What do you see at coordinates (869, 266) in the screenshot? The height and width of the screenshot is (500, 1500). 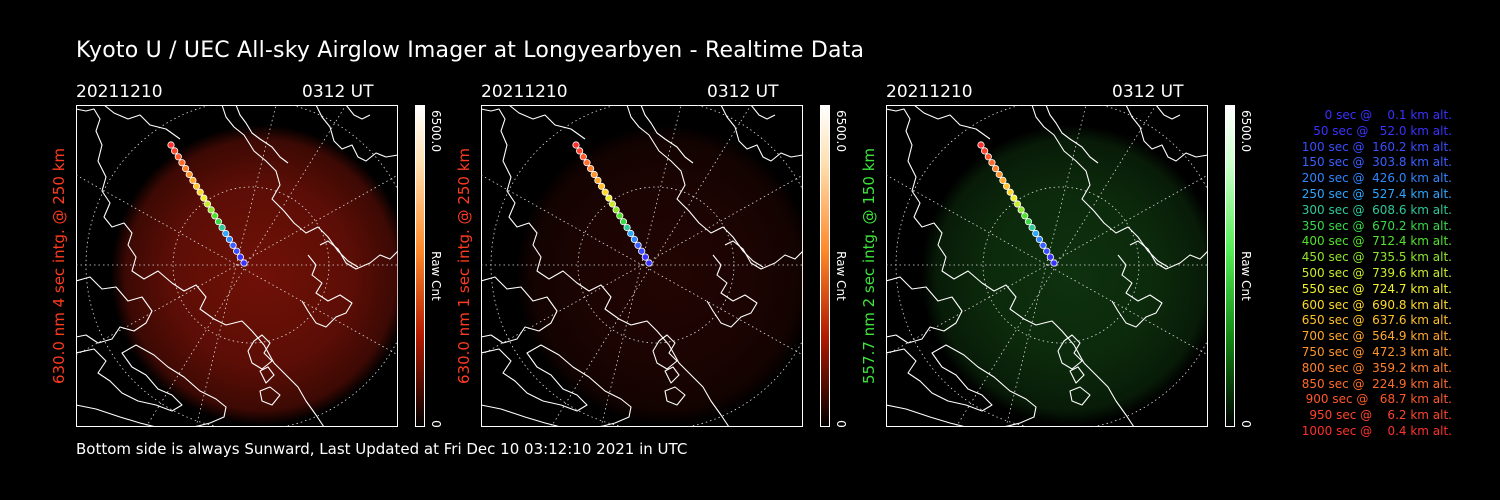 I see `side-label-text: 557.7 nm 2 sec intg. @ 150 km` at bounding box center [869, 266].